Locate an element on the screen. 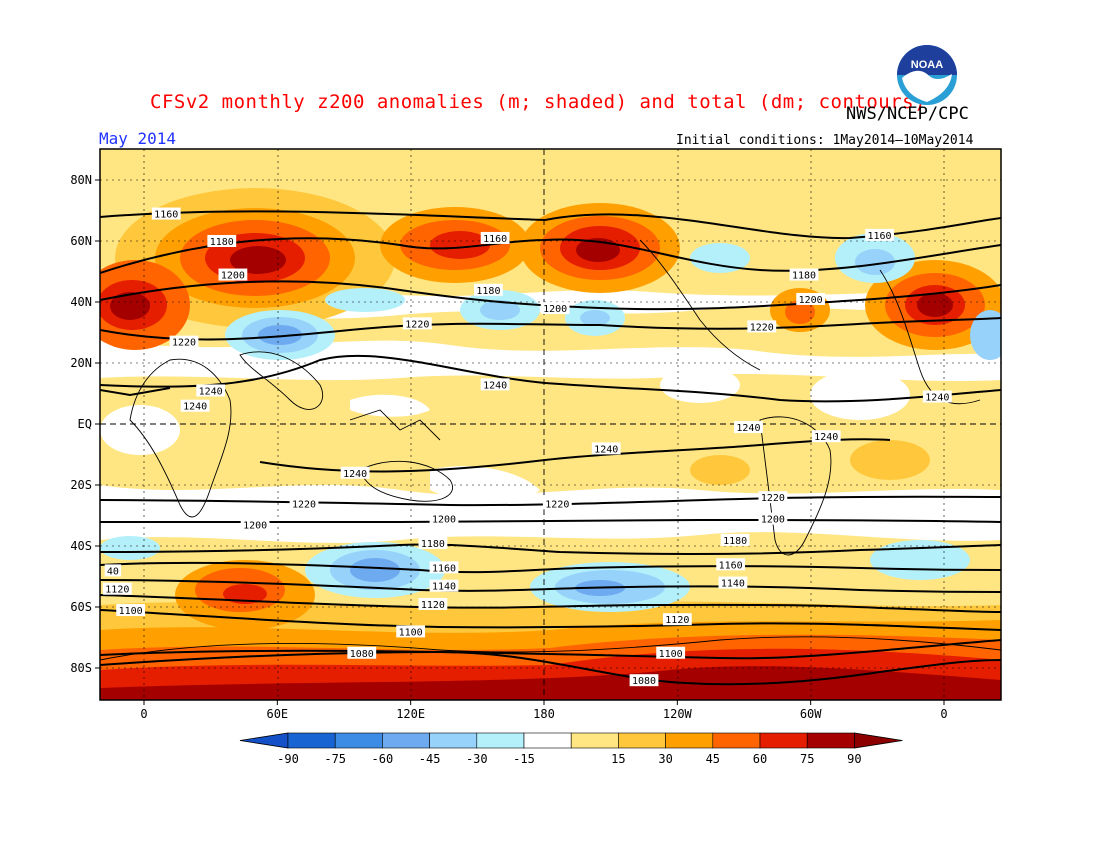  lat-tick-label: 40N is located at coordinates (81, 302).